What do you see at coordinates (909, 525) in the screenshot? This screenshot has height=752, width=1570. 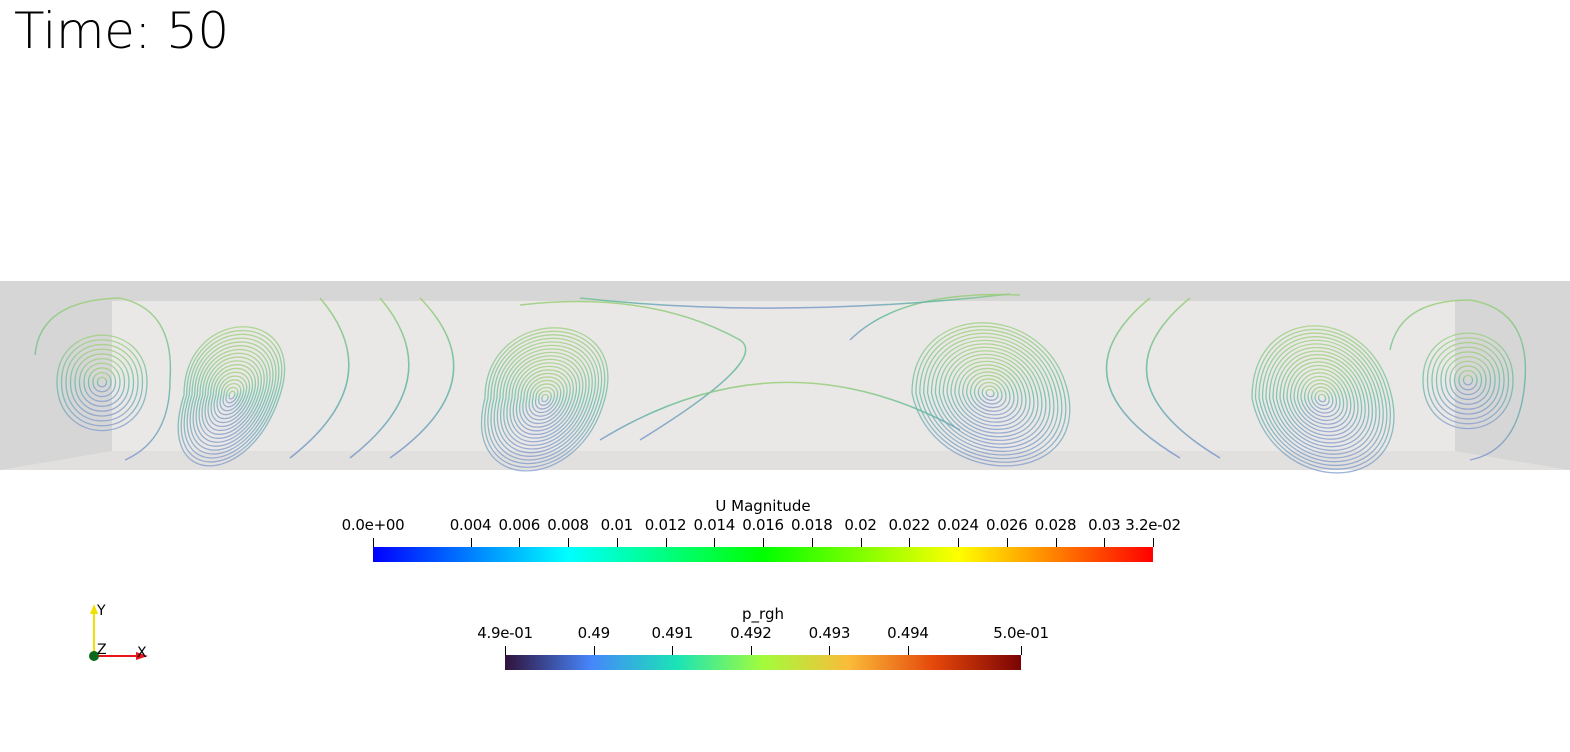 I see `colorbar-tick-label: 0.022` at bounding box center [909, 525].